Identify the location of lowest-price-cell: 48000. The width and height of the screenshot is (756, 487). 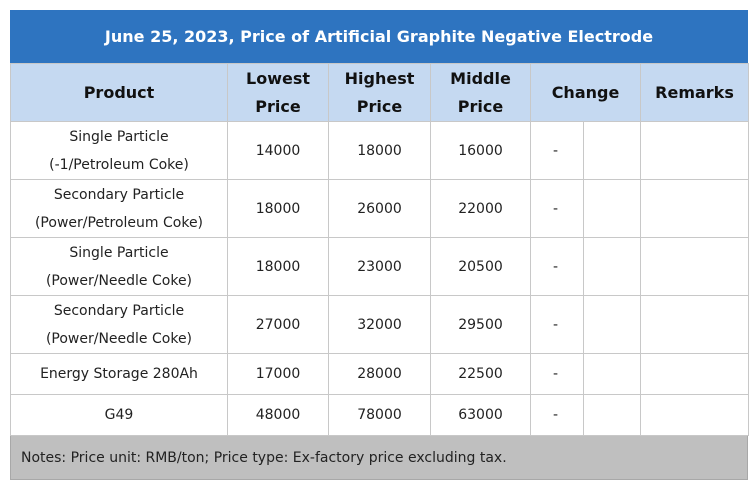
(278, 415).